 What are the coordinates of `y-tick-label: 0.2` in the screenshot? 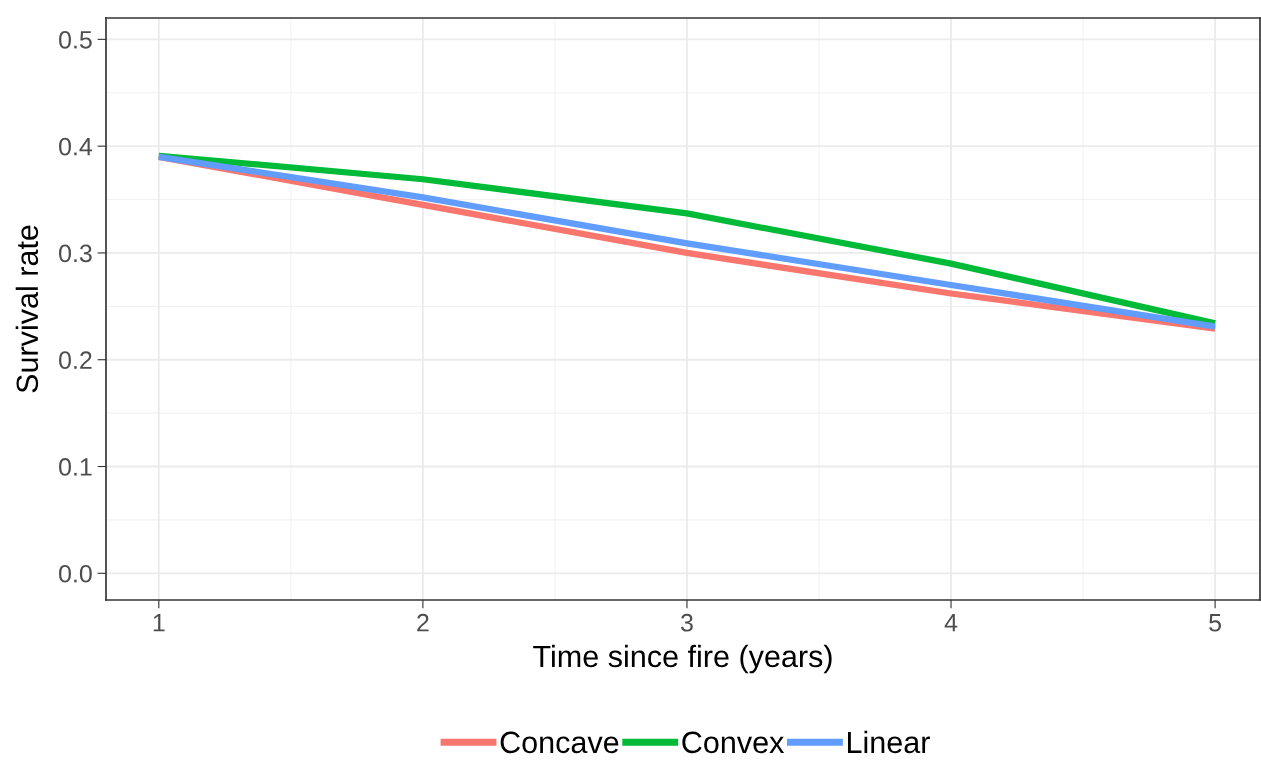 It's located at (75, 360).